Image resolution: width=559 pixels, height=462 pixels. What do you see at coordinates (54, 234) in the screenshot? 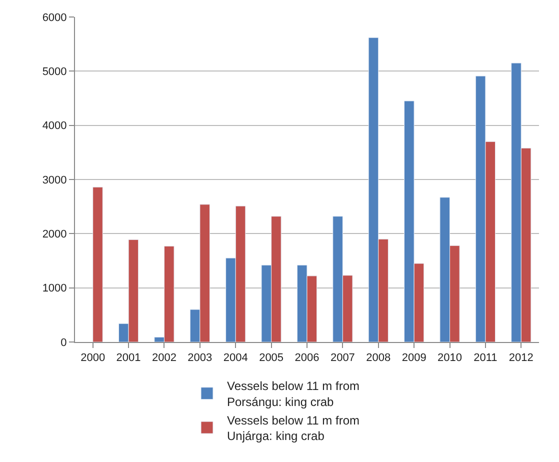
I see `y-tick-label: 2000` at bounding box center [54, 234].